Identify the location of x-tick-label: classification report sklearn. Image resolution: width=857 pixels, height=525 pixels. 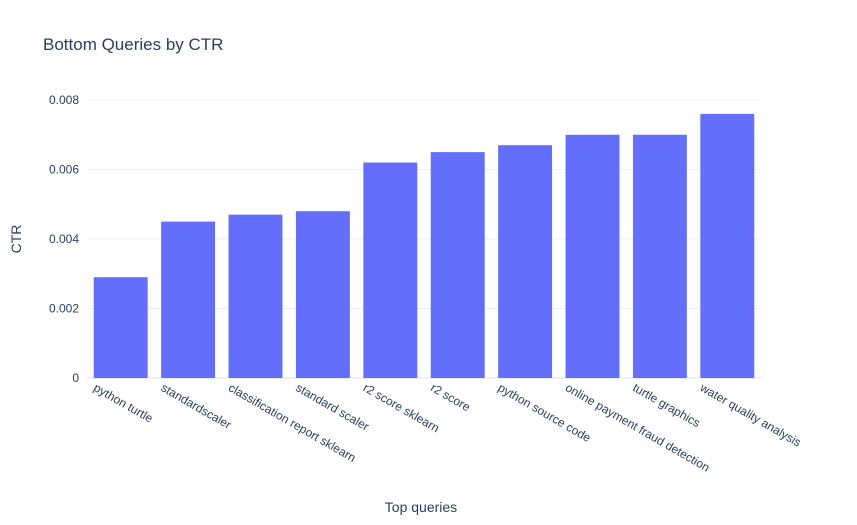
(292, 422).